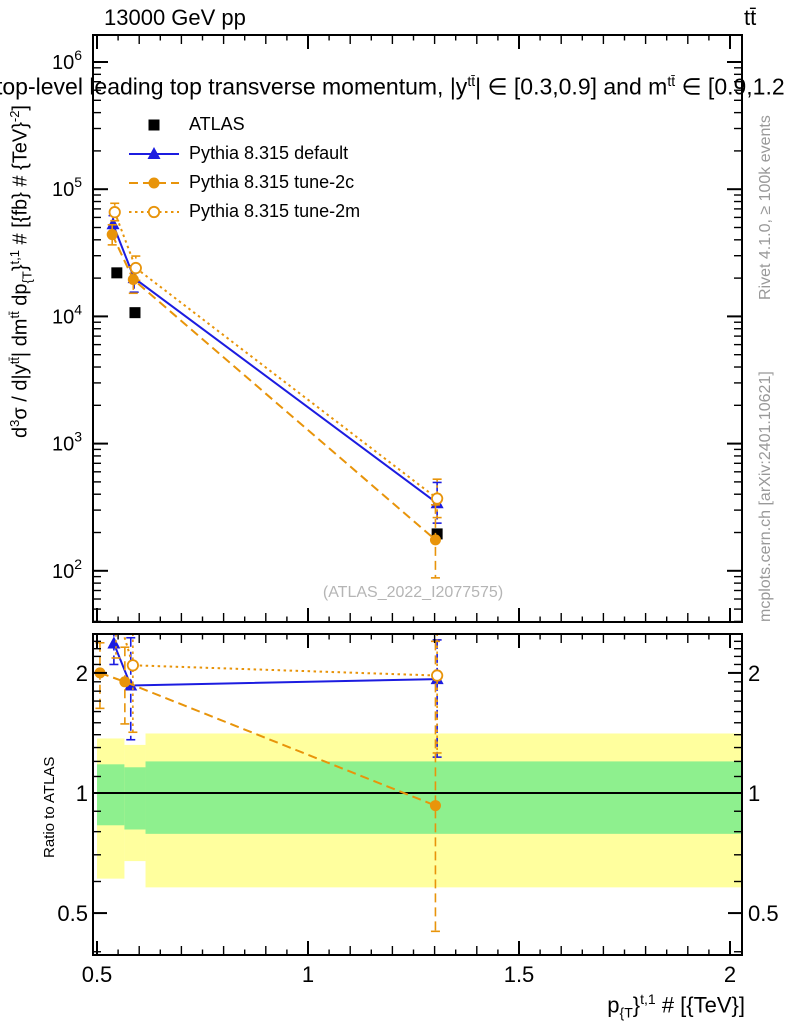 The image size is (786, 1024). What do you see at coordinates (676, 1006) in the screenshot?
I see `x-axis-label: p{T}t,1 # [{TeV}]` at bounding box center [676, 1006].